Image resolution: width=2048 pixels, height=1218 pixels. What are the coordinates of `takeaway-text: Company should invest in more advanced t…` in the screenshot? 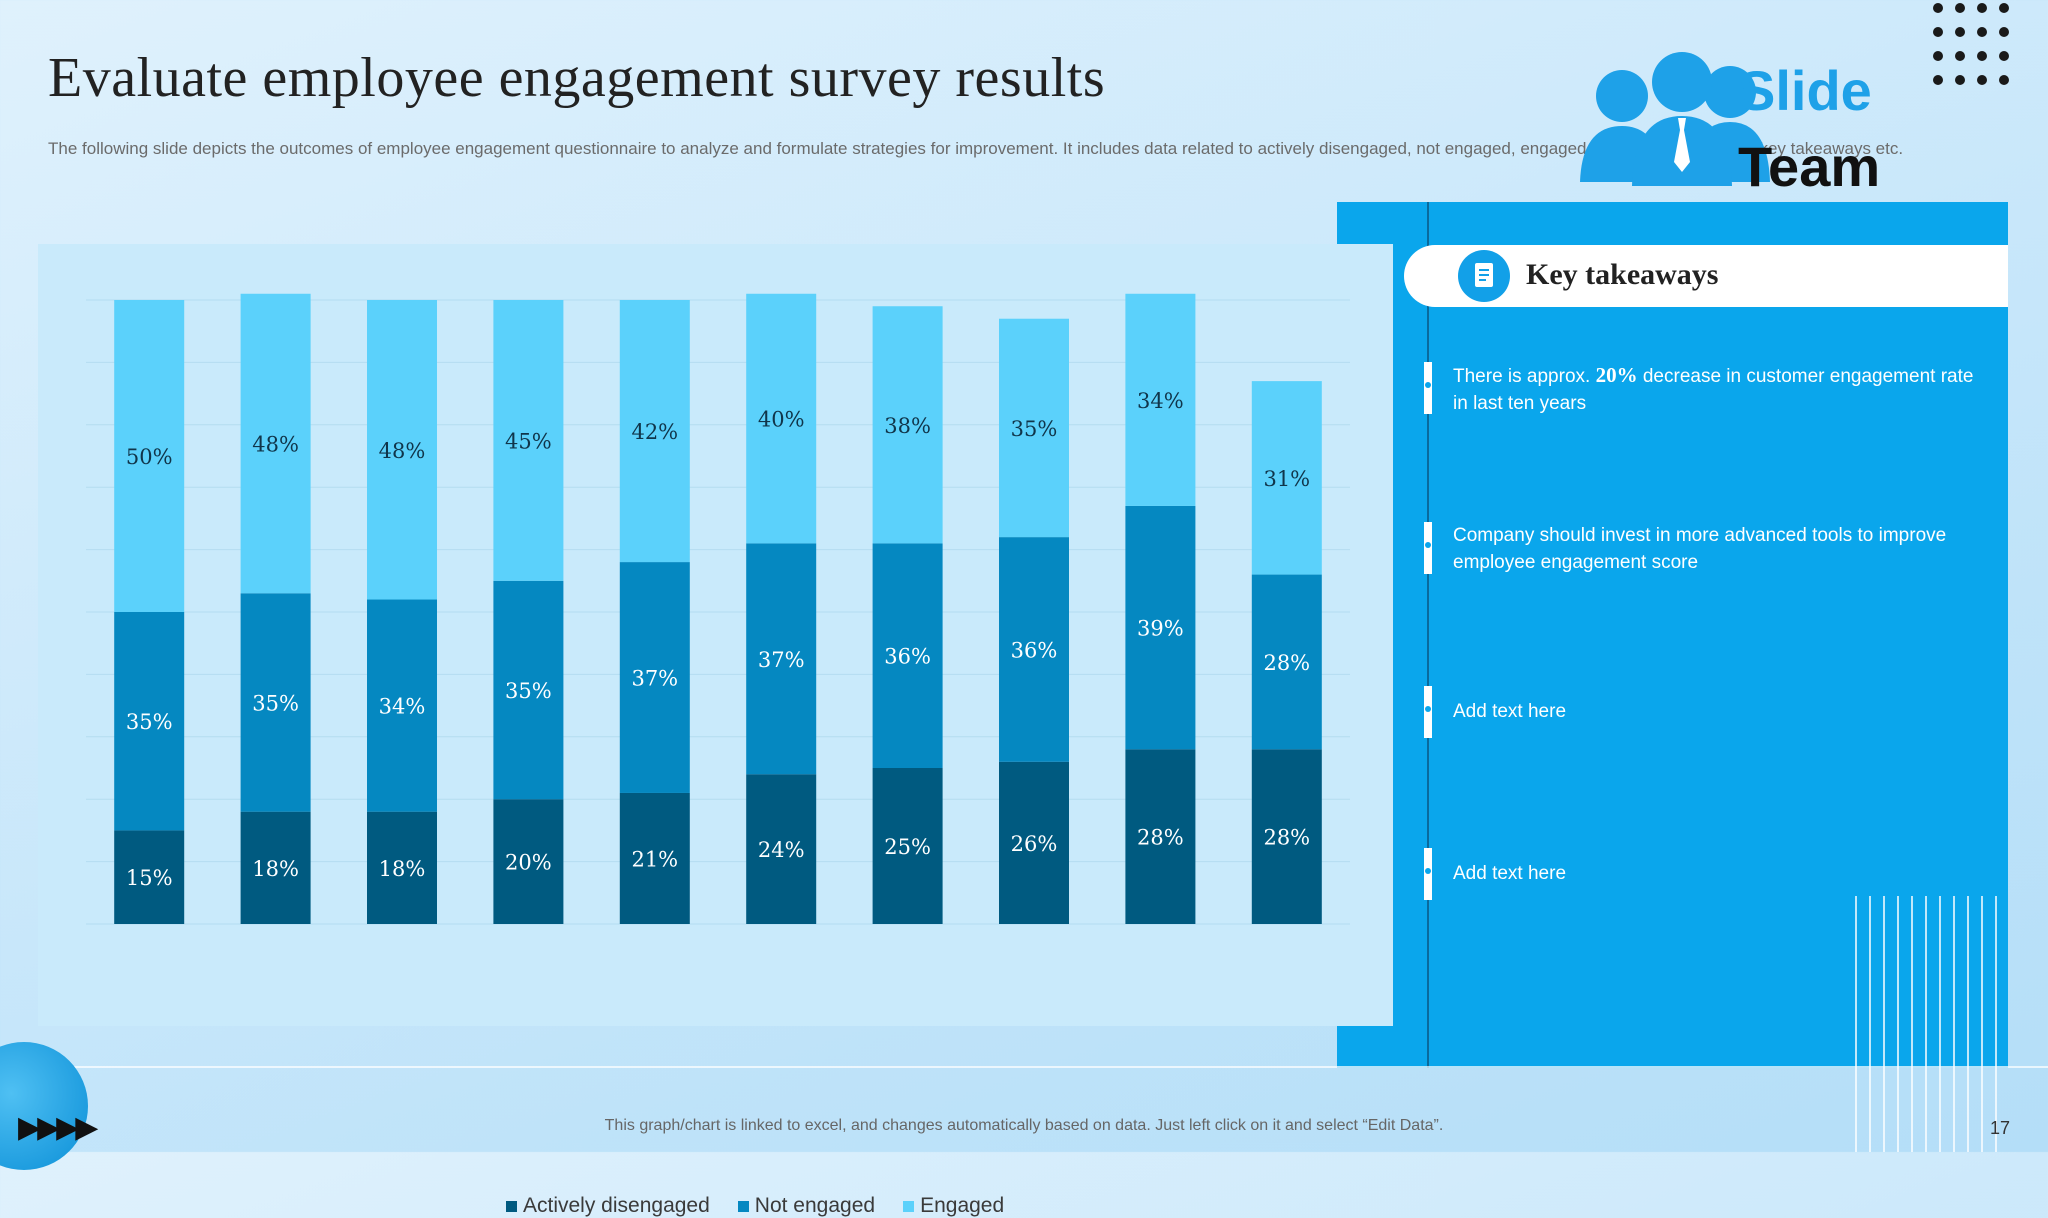 It's located at (1700, 549).